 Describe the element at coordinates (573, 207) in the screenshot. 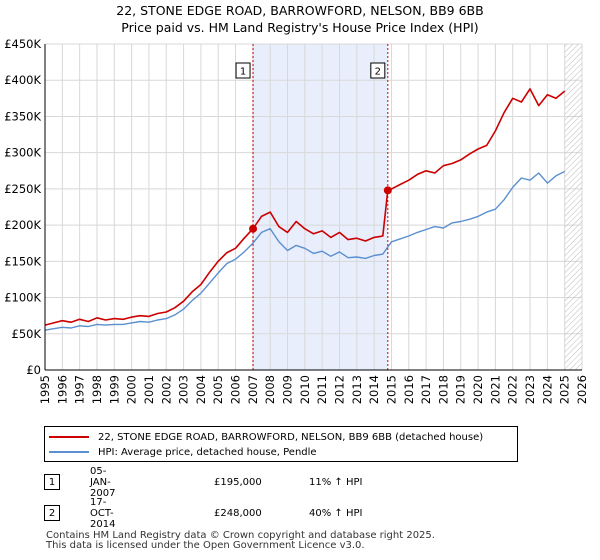

I see `forecast-hatch` at that location.